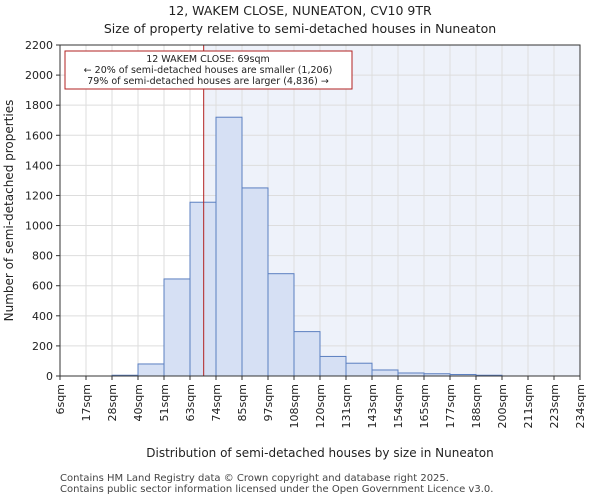  Describe the element at coordinates (320, 406) in the screenshot. I see `x-tick-label: 120sqm` at that location.